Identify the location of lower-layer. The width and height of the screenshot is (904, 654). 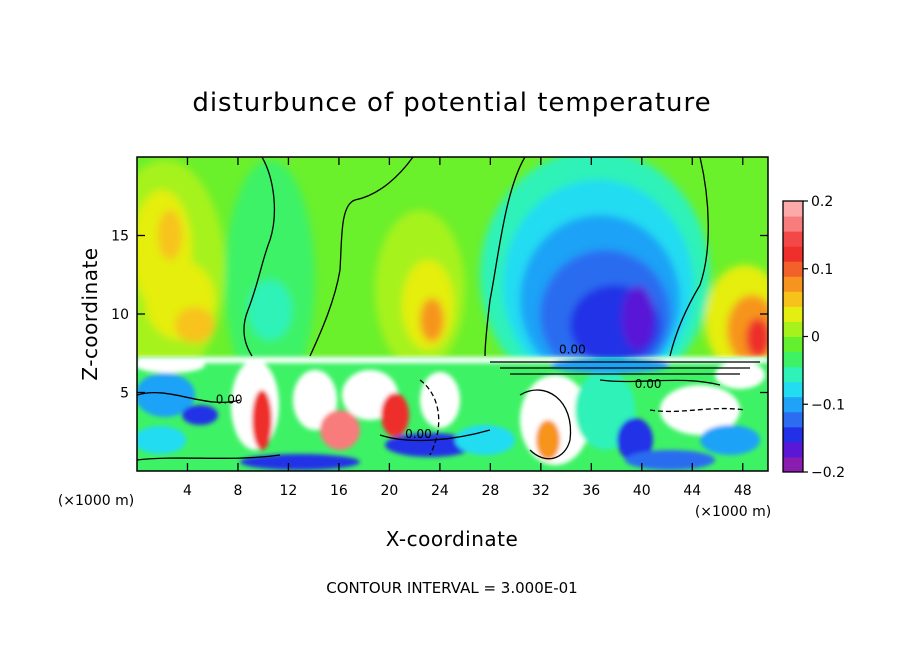
(452, 414).